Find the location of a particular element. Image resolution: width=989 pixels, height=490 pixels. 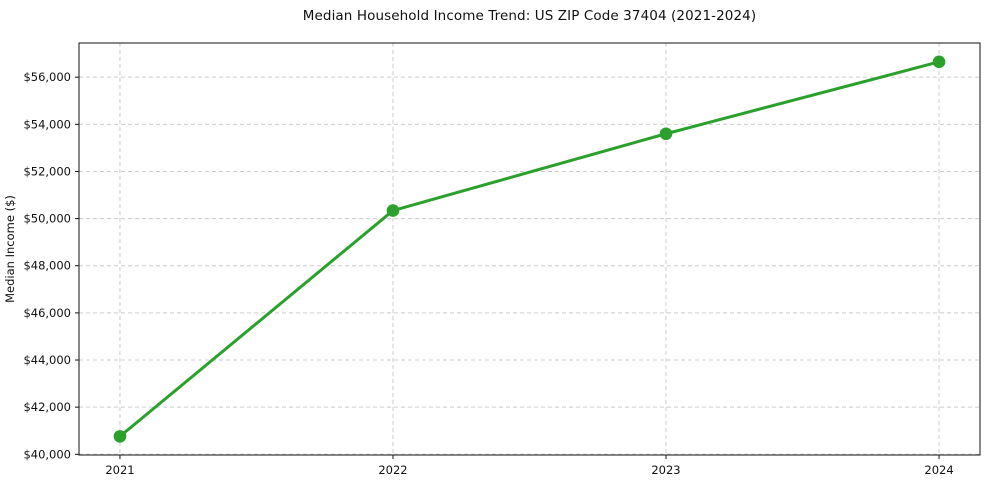

y-tick-label: $50,000 is located at coordinates (47, 219).